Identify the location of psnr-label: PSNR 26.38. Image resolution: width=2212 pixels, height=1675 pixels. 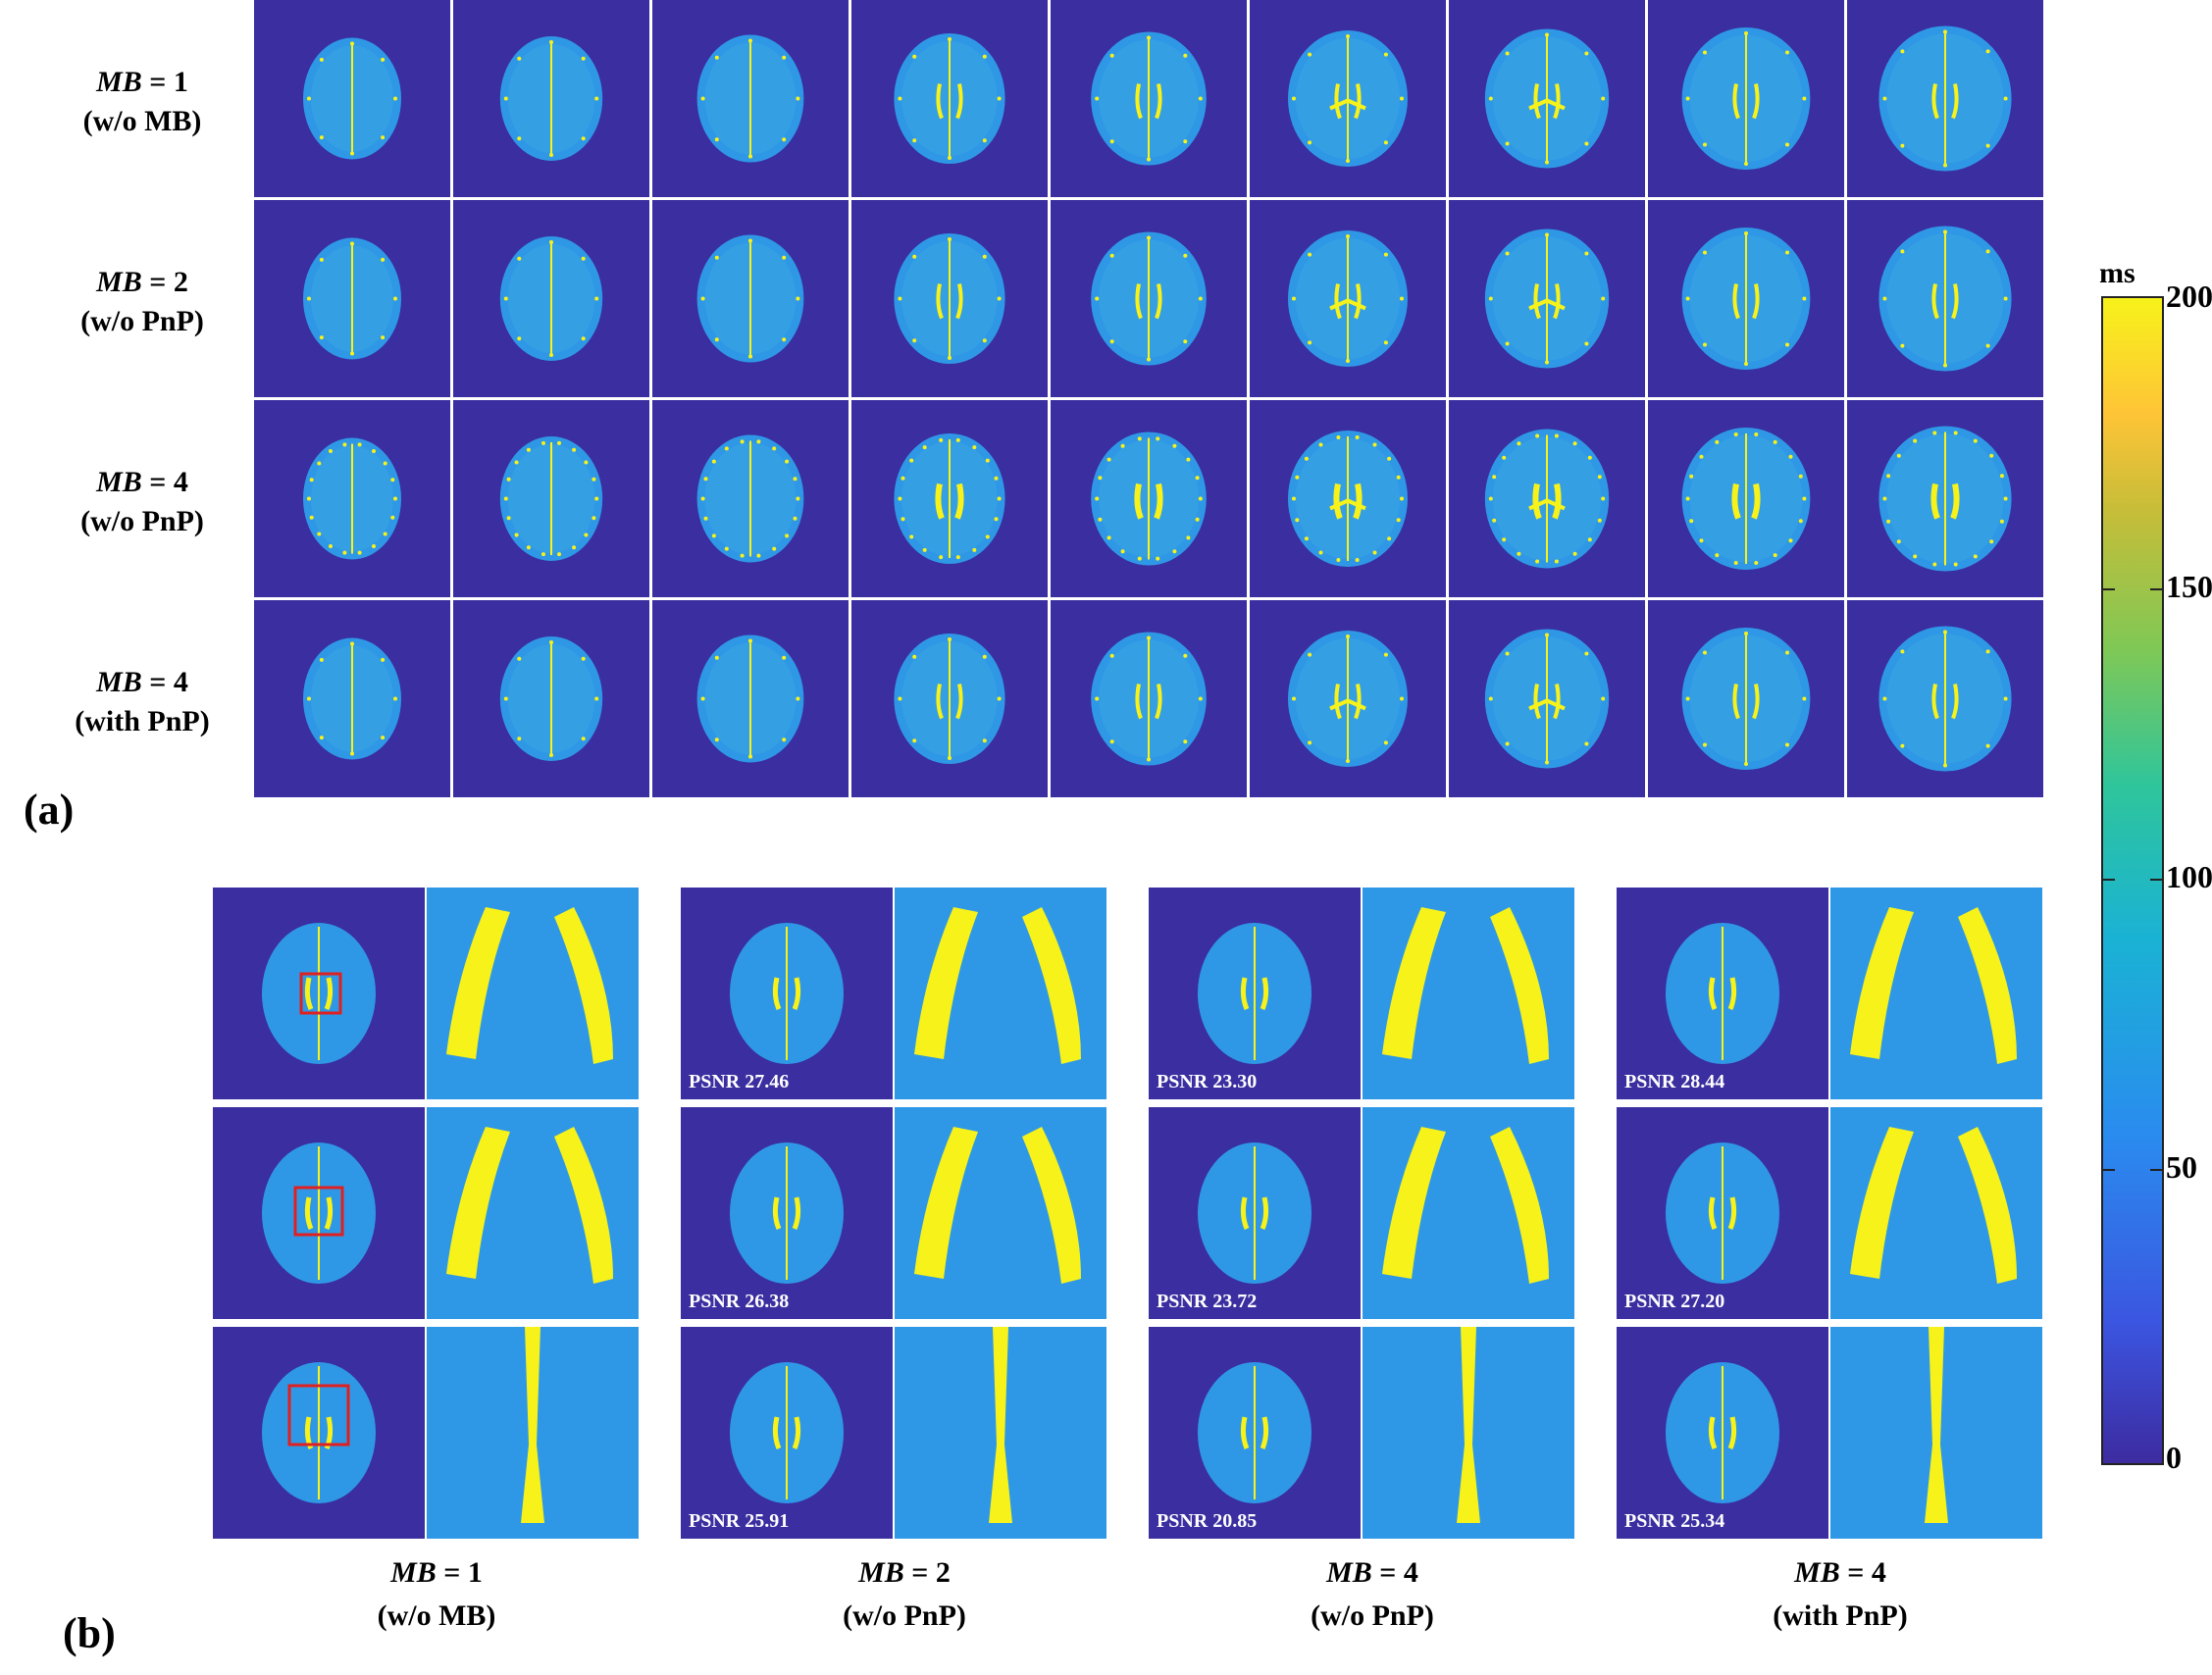
(739, 1301).